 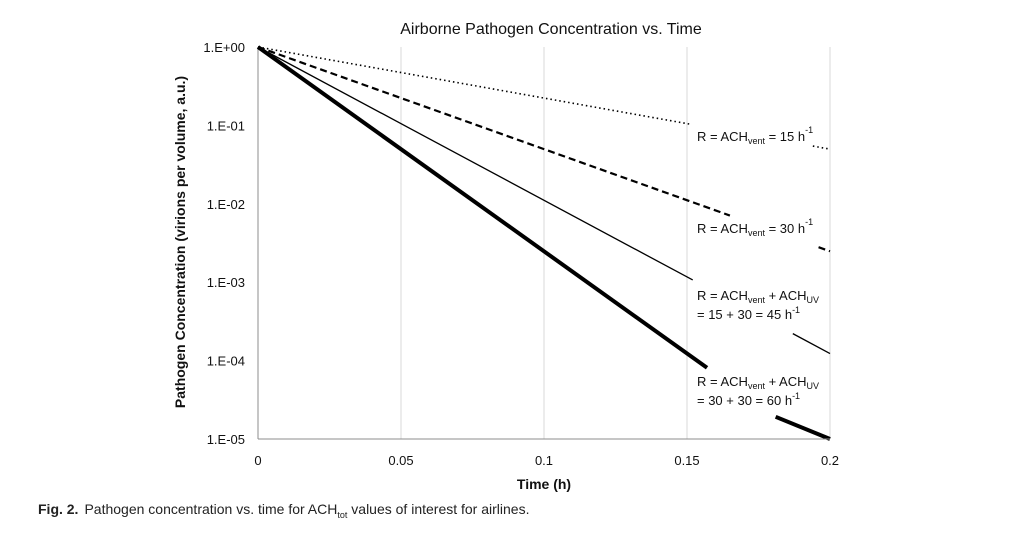 What do you see at coordinates (830, 460) in the screenshot?
I see `x-tick-label: 0.2` at bounding box center [830, 460].